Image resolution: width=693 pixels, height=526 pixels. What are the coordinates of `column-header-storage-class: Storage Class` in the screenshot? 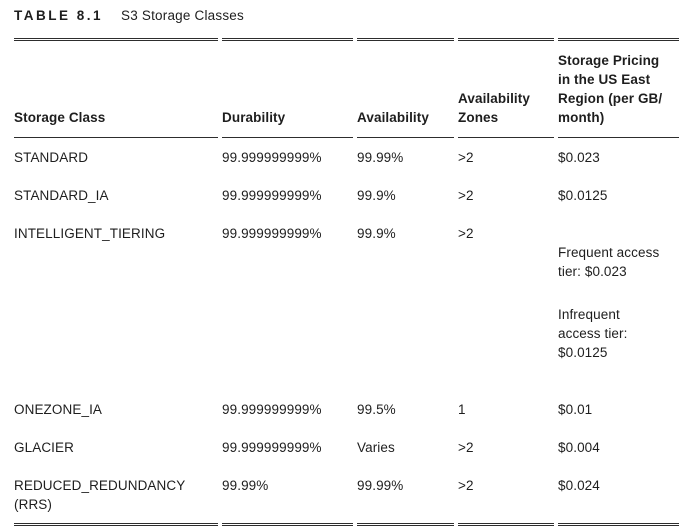 It's located at (116, 88).